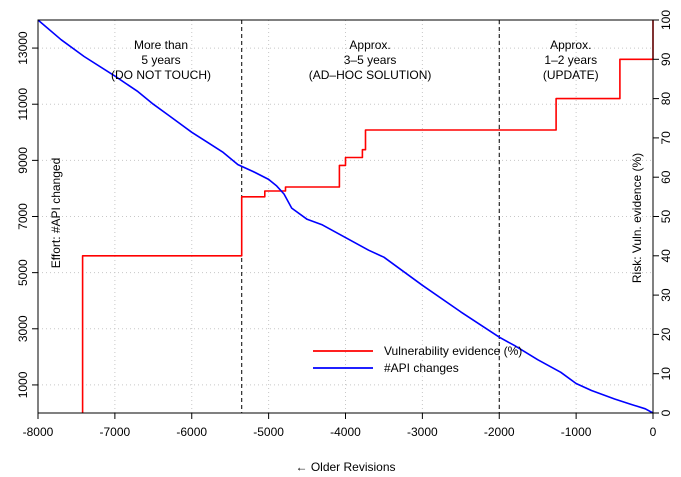  Describe the element at coordinates (666, 412) in the screenshot. I see `y-right-tick-label: 0` at that location.